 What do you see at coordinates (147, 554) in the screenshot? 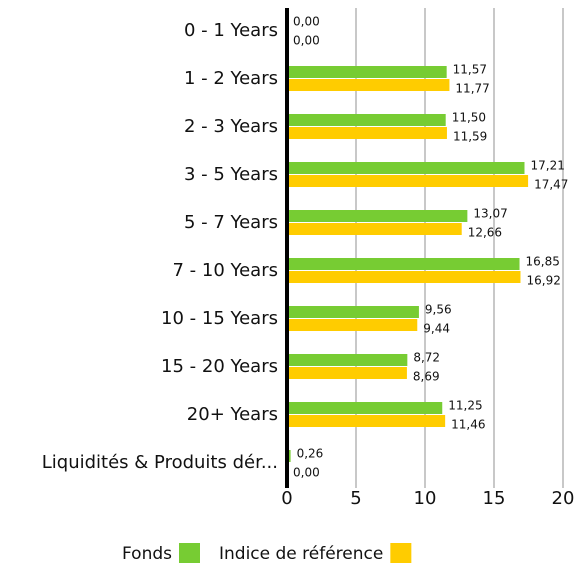
I see `legend-label: Fonds` at bounding box center [147, 554].